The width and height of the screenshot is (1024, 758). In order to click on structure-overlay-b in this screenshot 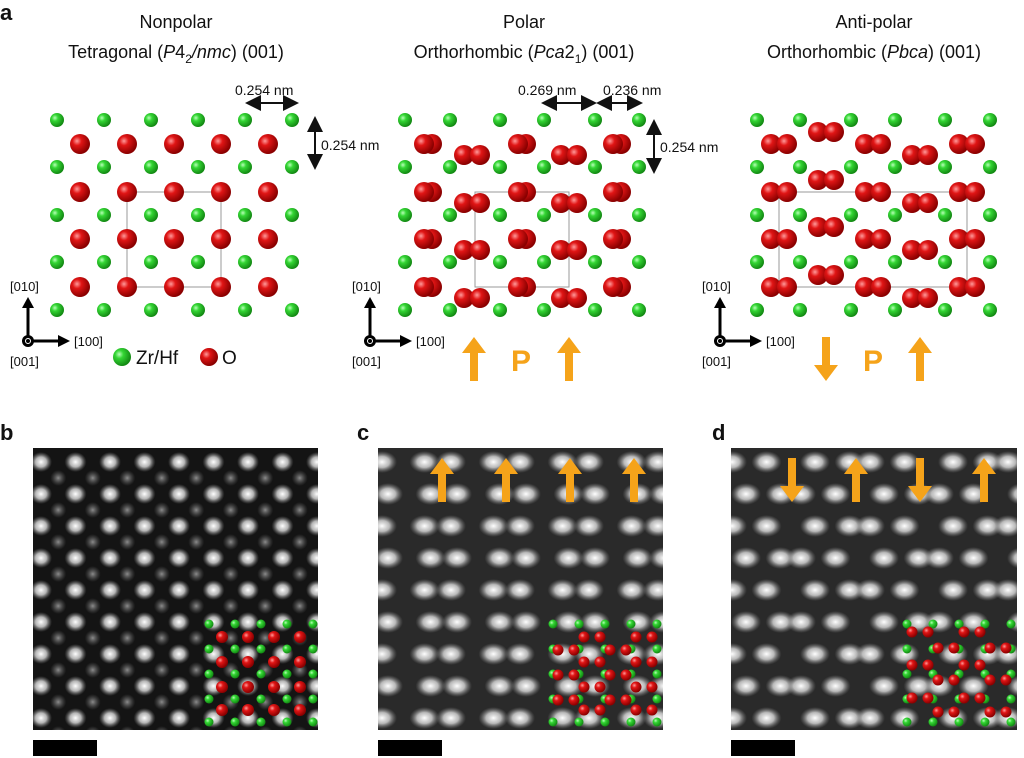, I will do `click(261, 673)`.